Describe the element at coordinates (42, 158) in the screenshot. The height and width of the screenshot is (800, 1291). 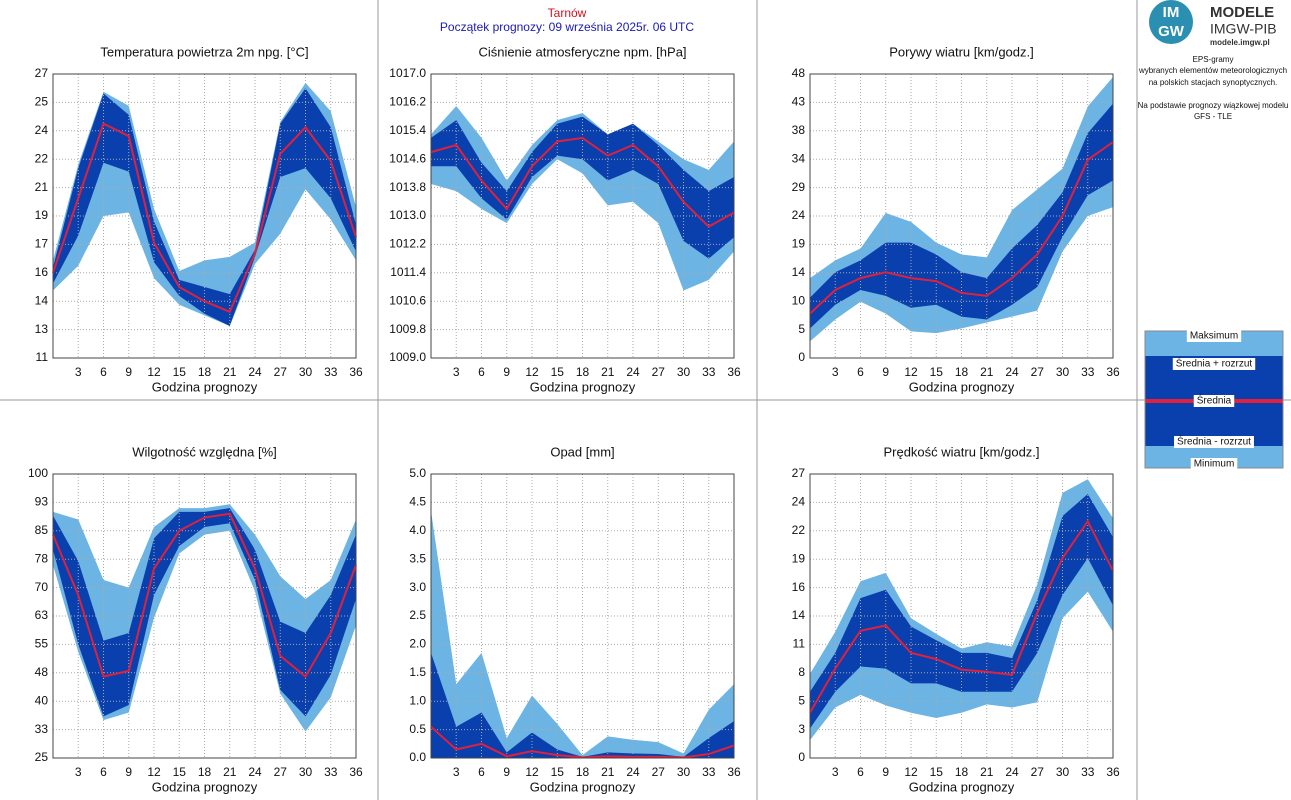
I see `y-tick-label: 22` at that location.